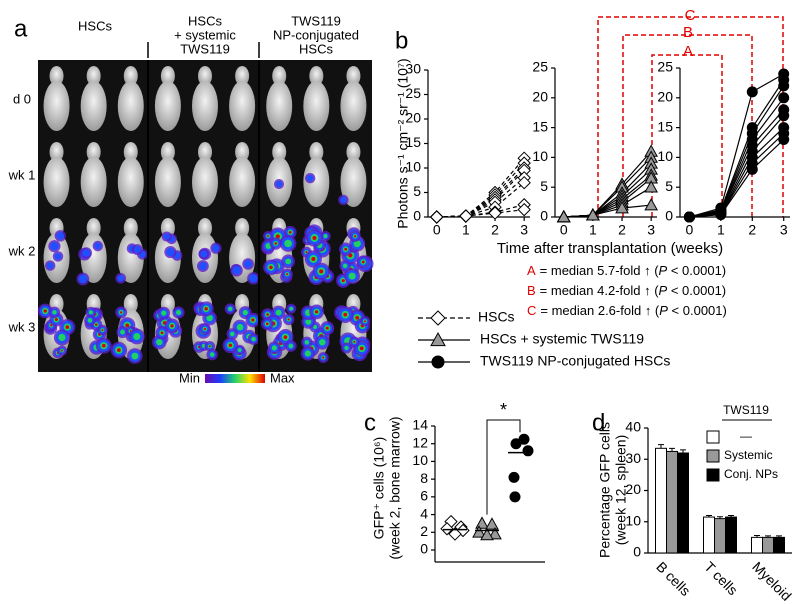 Image resolution: width=800 pixels, height=604 pixels. I want to click on y-tick-label: 14, so click(420, 425).